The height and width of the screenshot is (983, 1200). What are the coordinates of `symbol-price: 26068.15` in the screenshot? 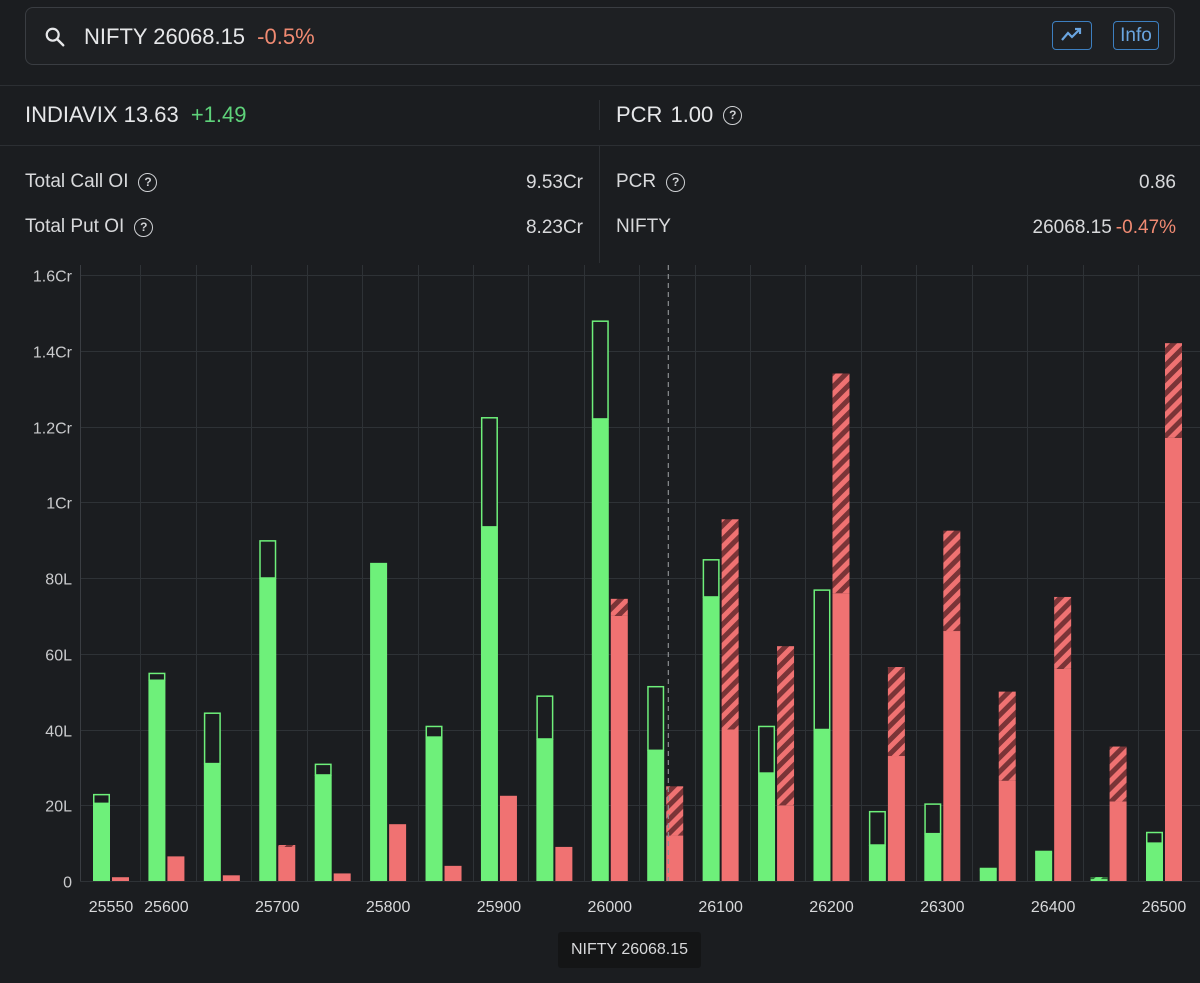 It's located at (199, 36).